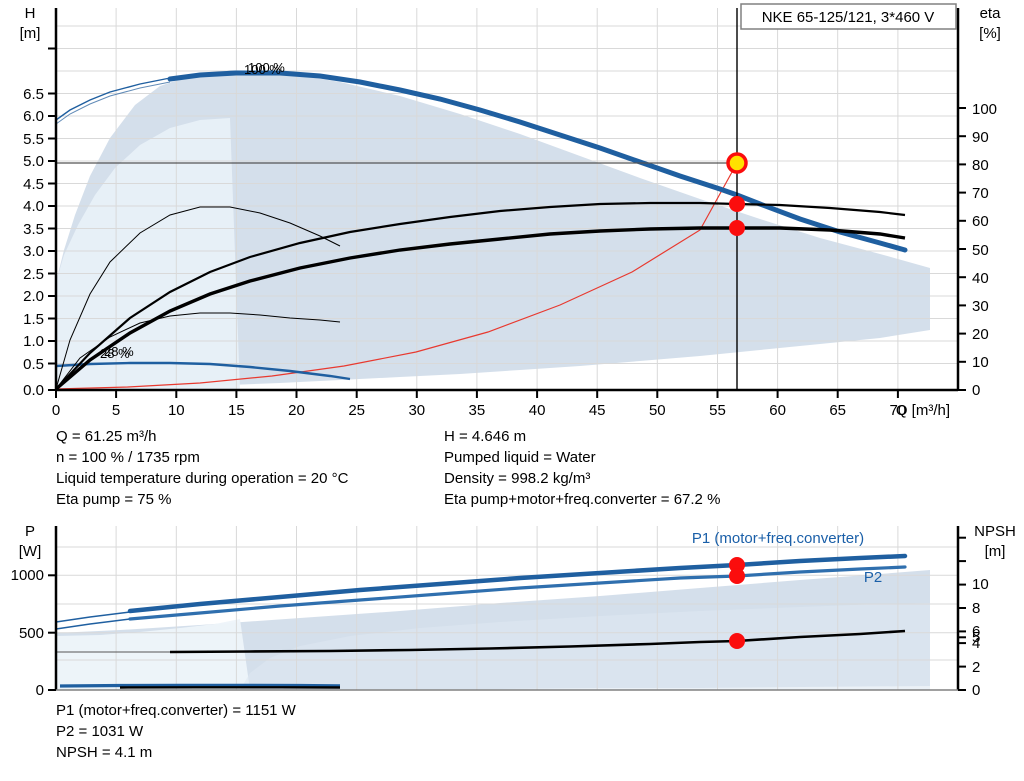 This screenshot has height=781, width=1024. Describe the element at coordinates (980, 306) in the screenshot. I see `eta-tick-3: 30` at that location.